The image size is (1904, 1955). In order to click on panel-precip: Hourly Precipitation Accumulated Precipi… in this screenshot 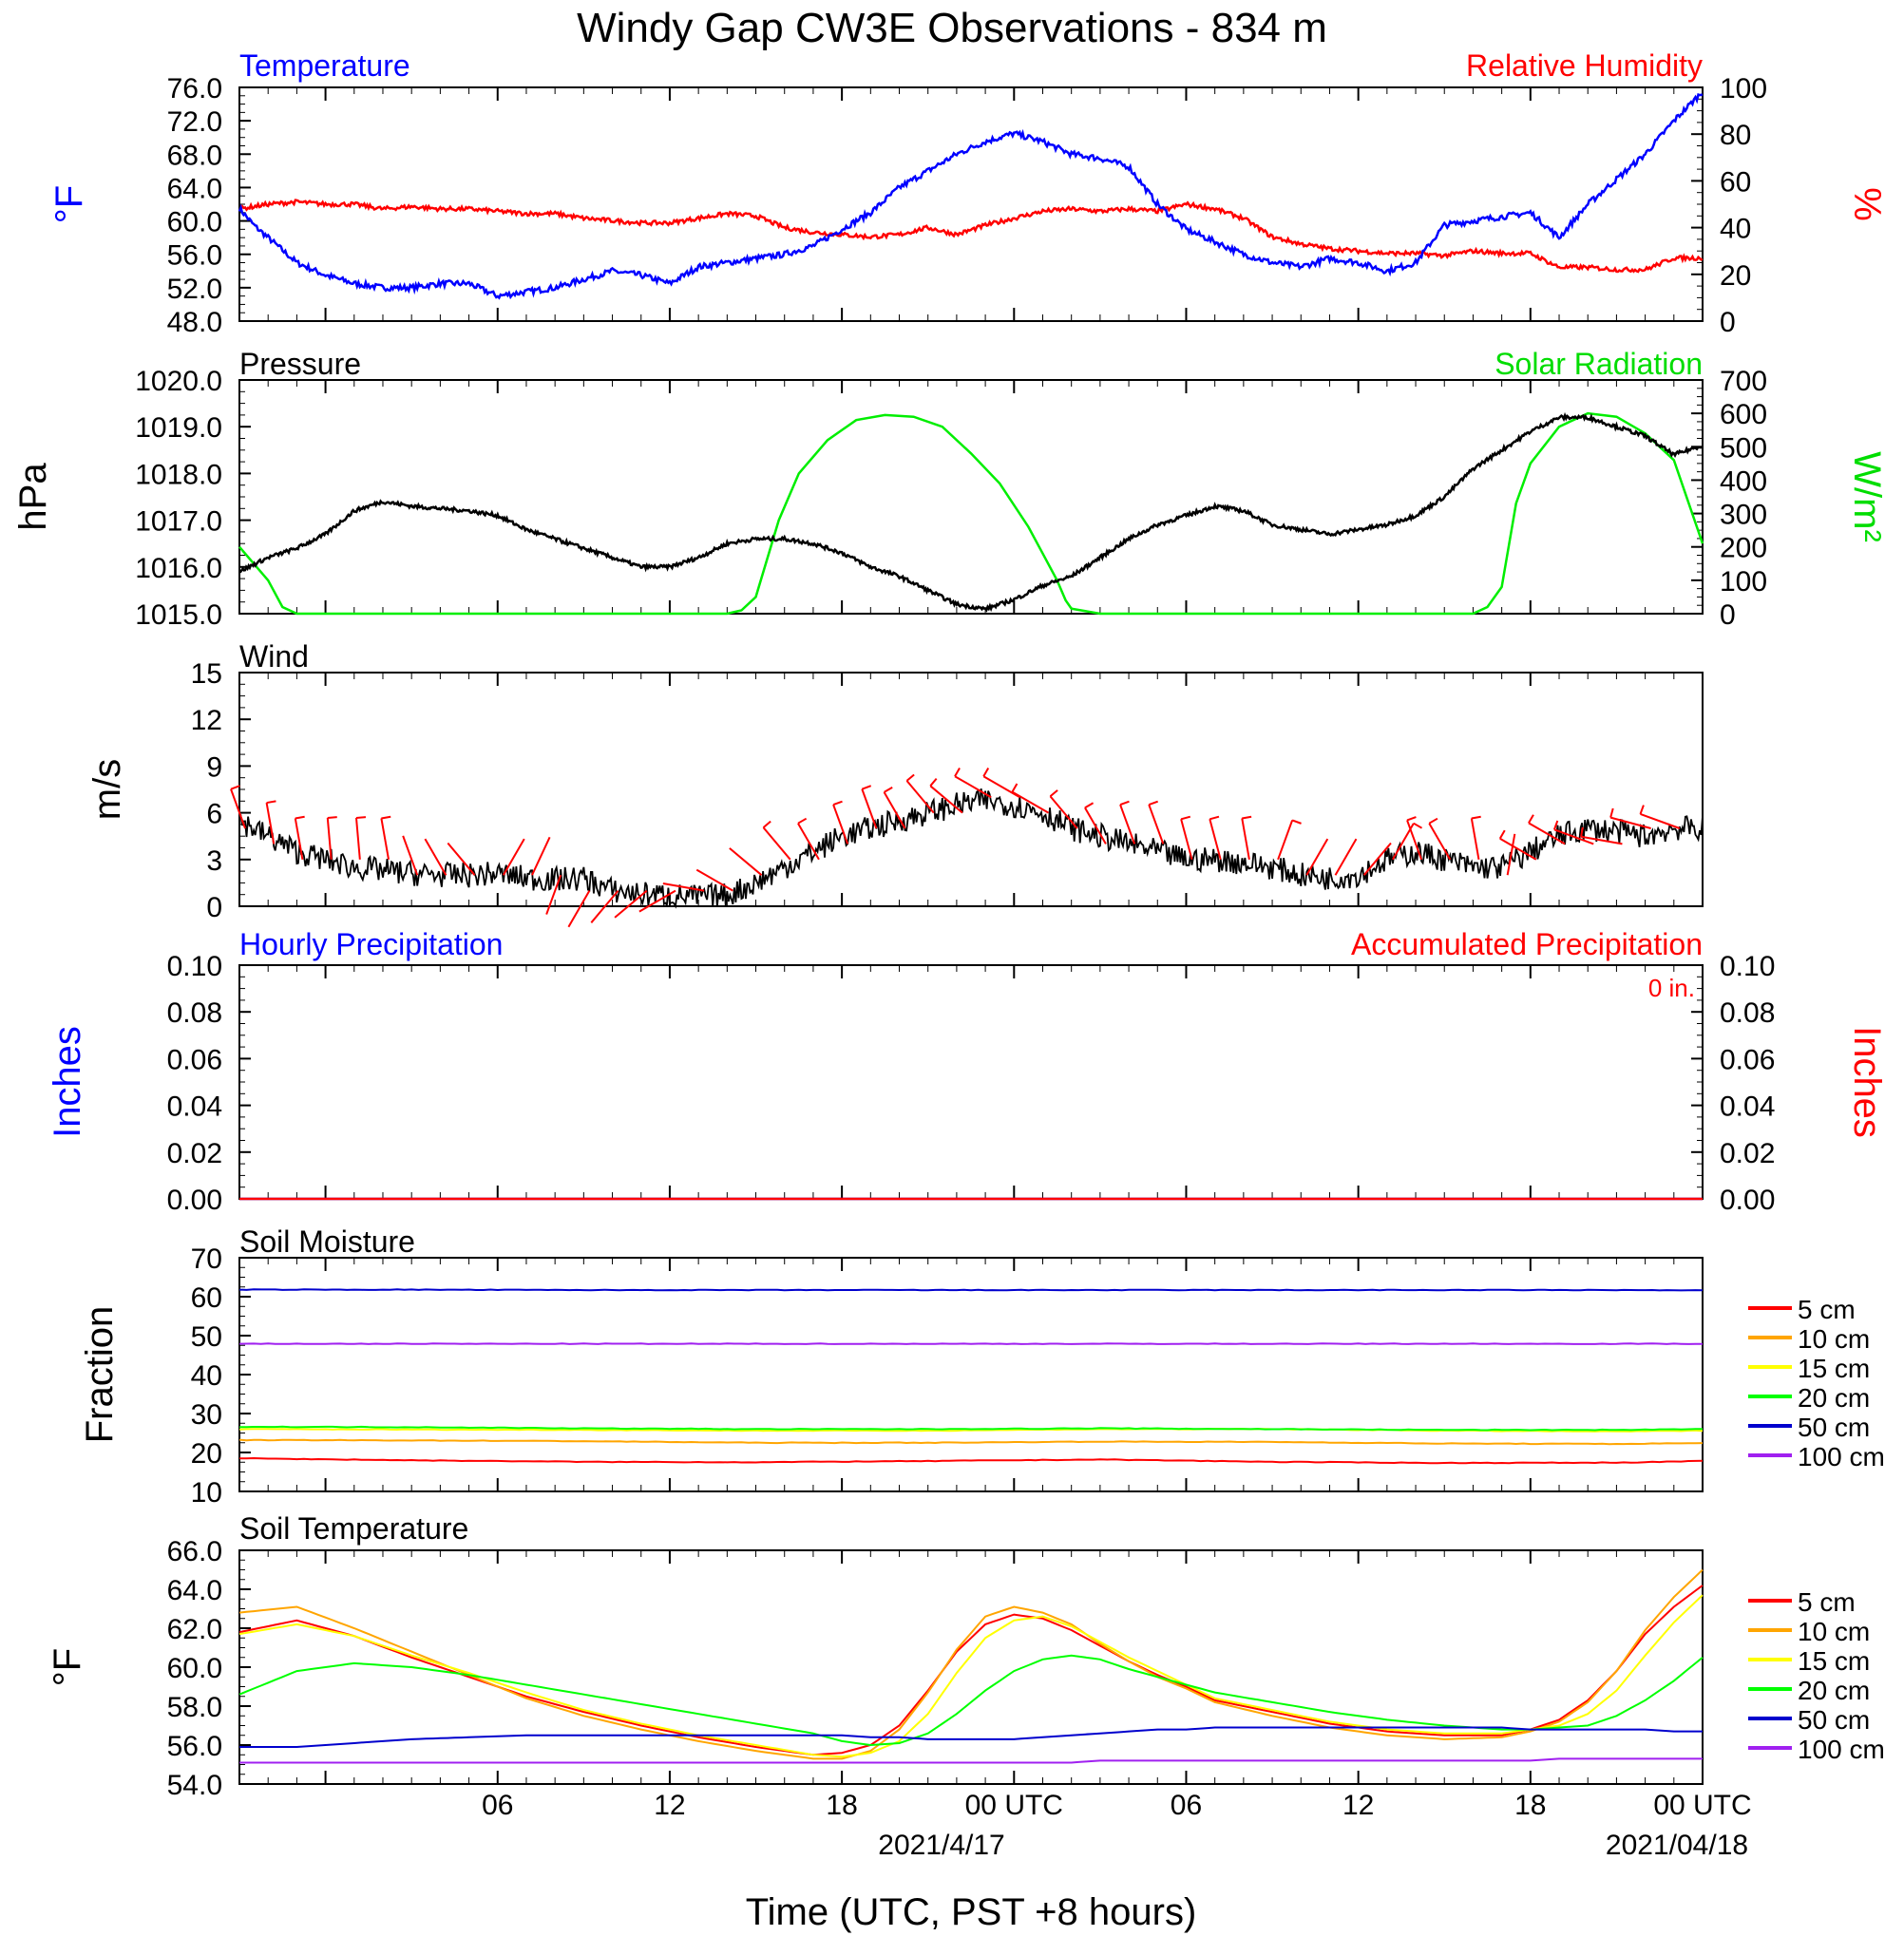, I will do `click(967, 1071)`.